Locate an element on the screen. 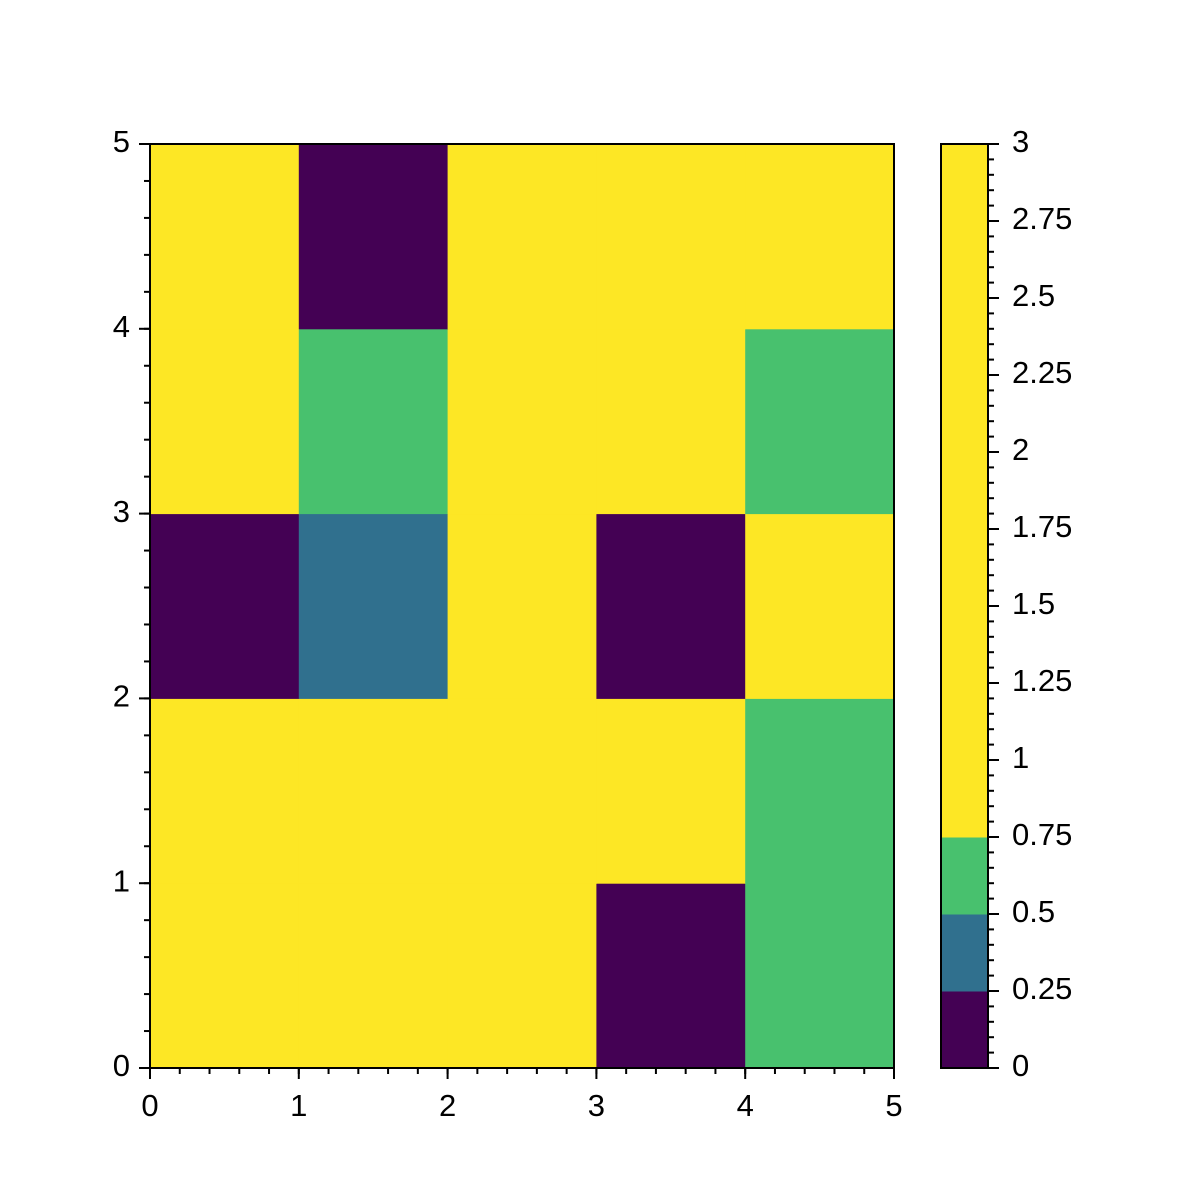  colorbar-tick-label: 0 is located at coordinates (1020, 1065).